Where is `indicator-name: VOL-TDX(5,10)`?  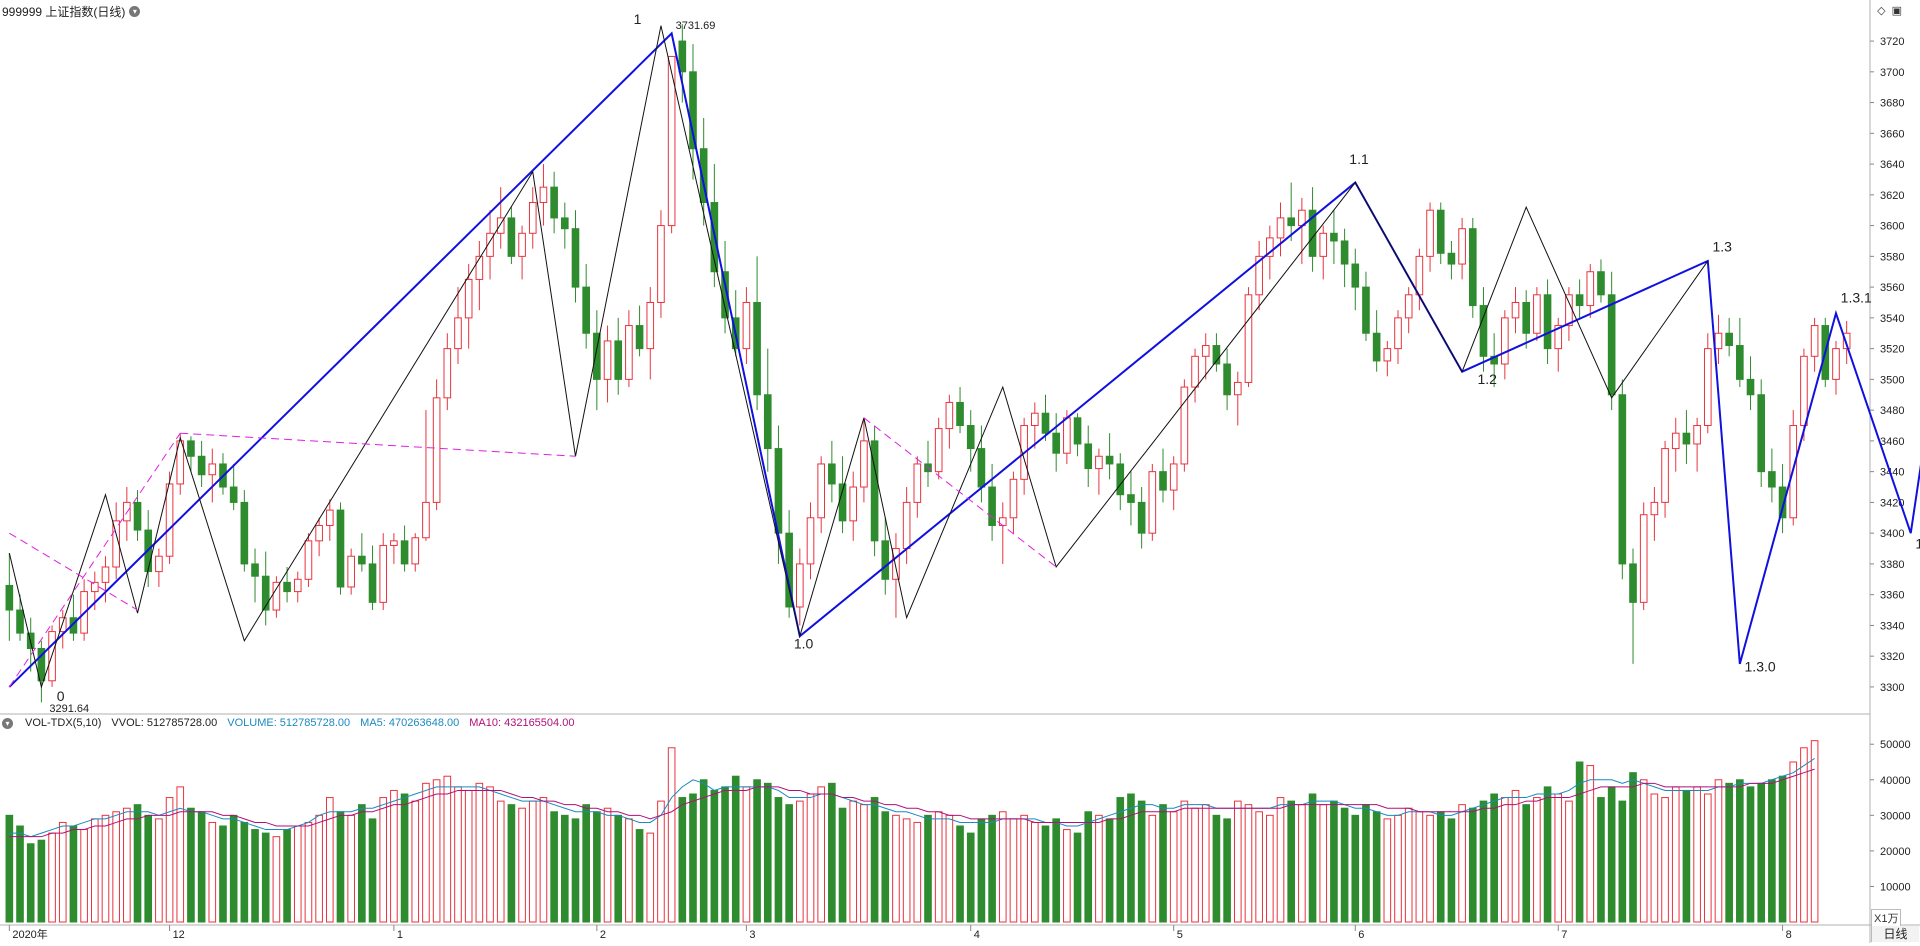
indicator-name: VOL-TDX(5,10) is located at coordinates (63, 723).